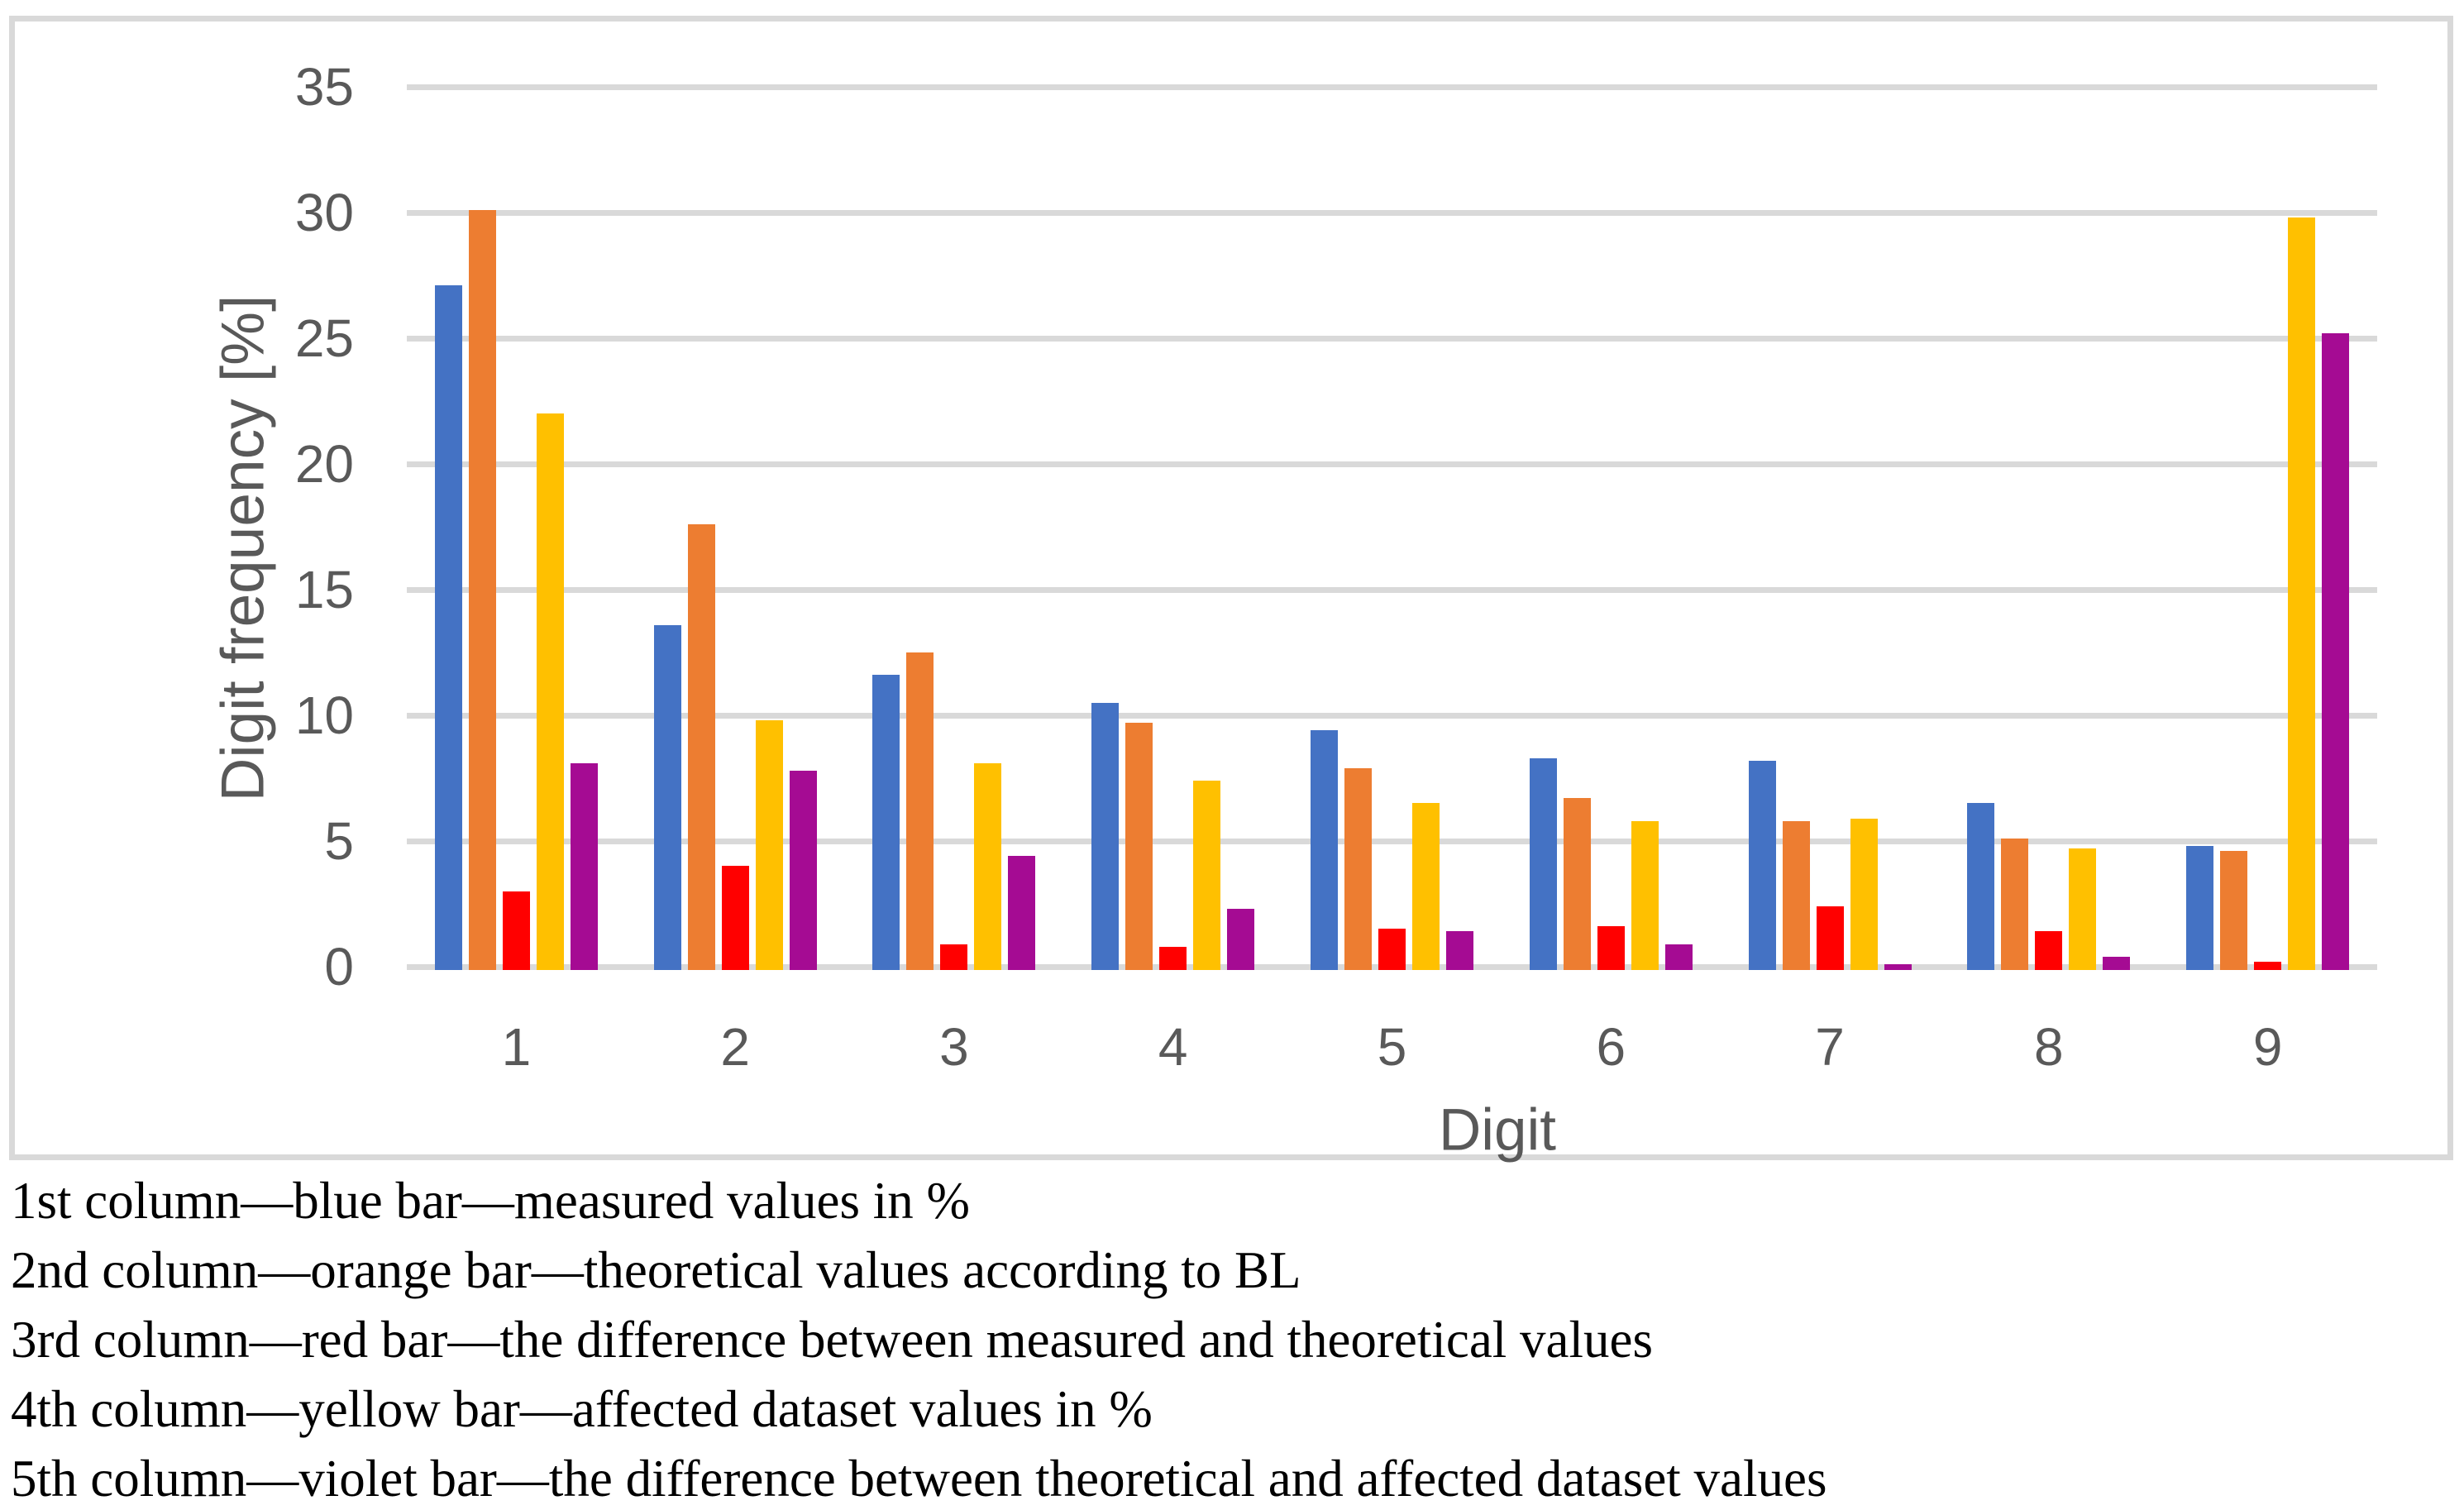 This screenshot has width=2464, height=1510. What do you see at coordinates (1762, 865) in the screenshot?
I see `bar-digit7-series1` at bounding box center [1762, 865].